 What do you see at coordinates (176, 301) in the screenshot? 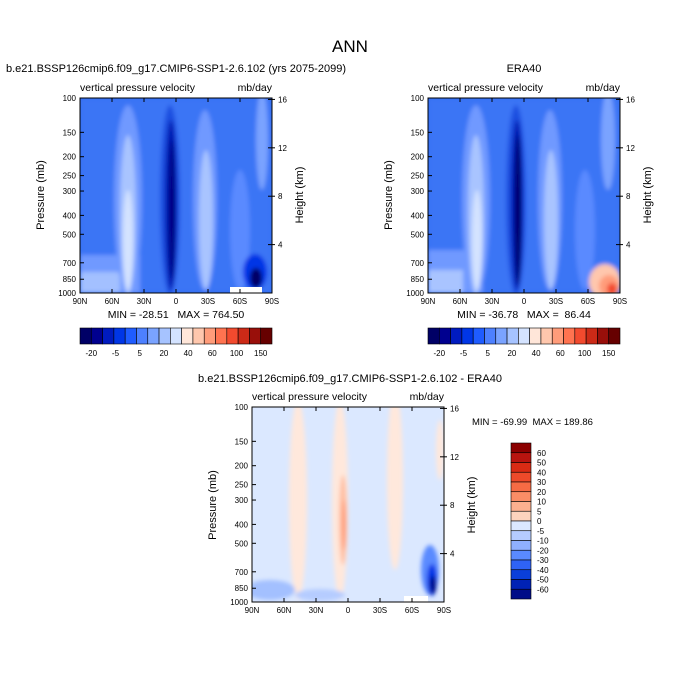
I see `x-tick-label: 0` at bounding box center [176, 301].